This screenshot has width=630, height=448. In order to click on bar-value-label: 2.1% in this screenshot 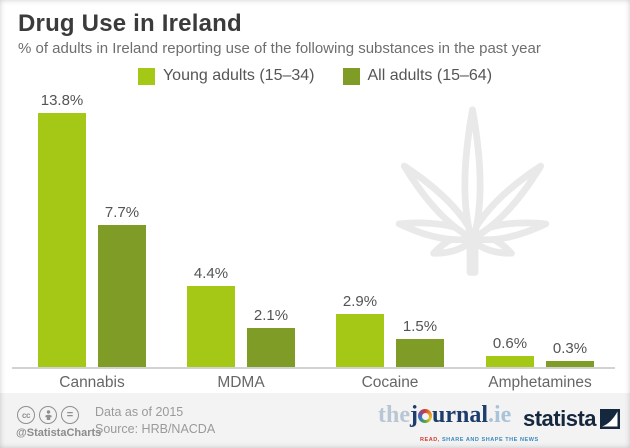, I will do `click(271, 315)`.